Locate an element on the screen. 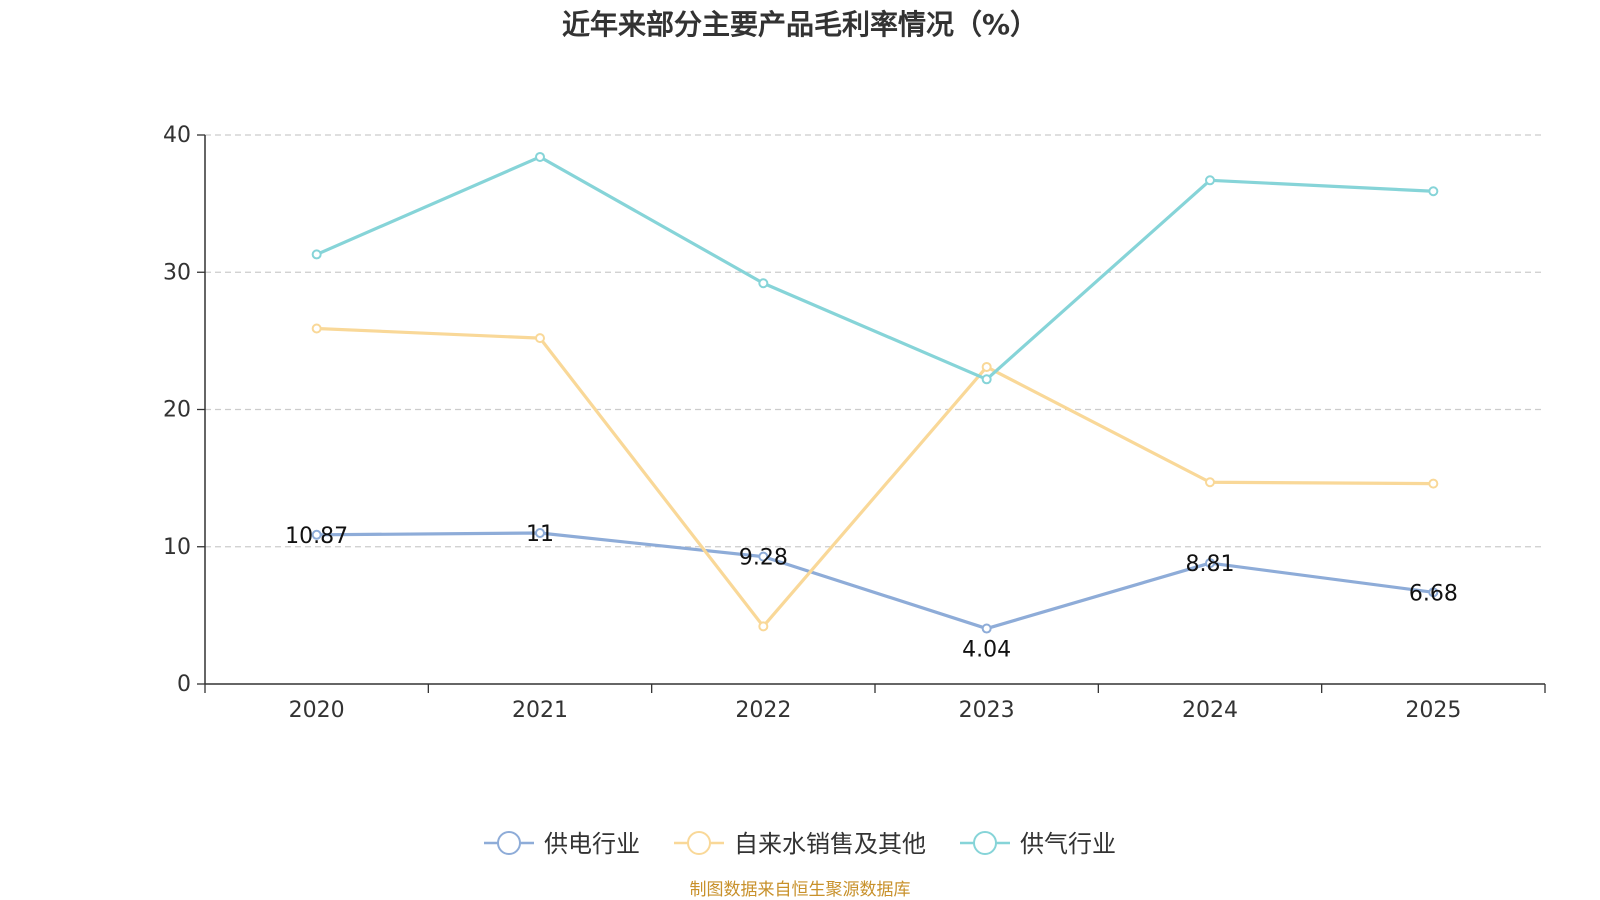  data-label: 11 is located at coordinates (540, 534).